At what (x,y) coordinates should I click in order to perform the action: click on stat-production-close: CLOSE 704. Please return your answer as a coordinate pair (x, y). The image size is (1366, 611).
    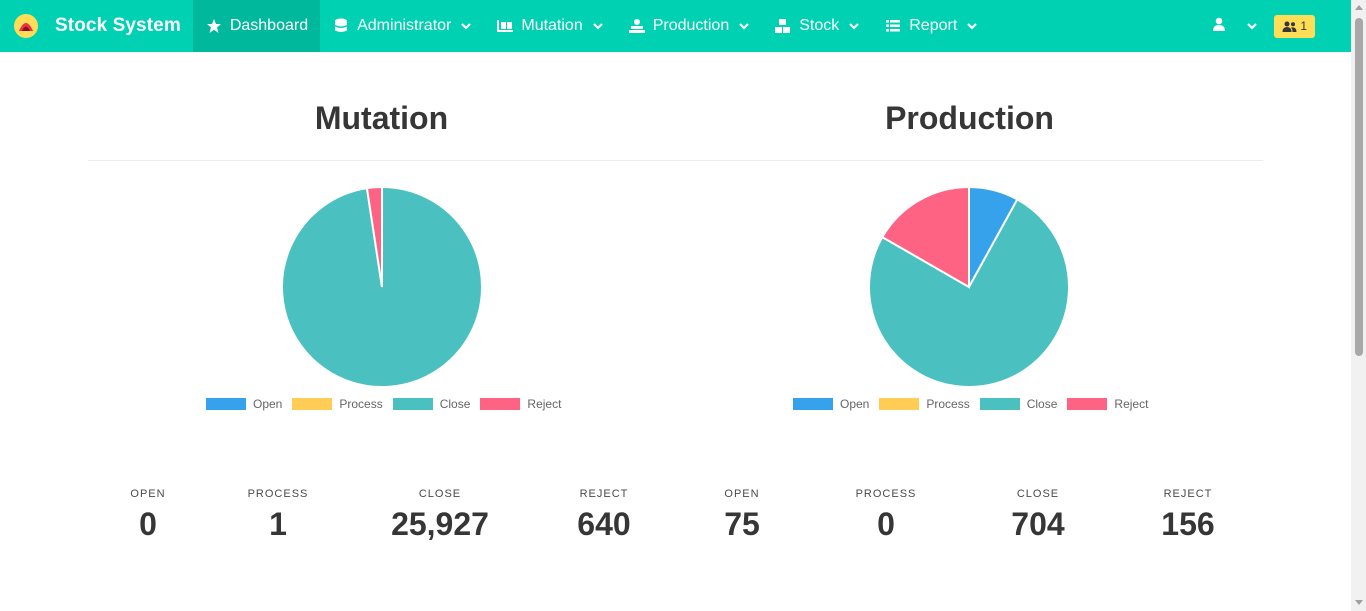
    Looking at the image, I should click on (1038, 515).